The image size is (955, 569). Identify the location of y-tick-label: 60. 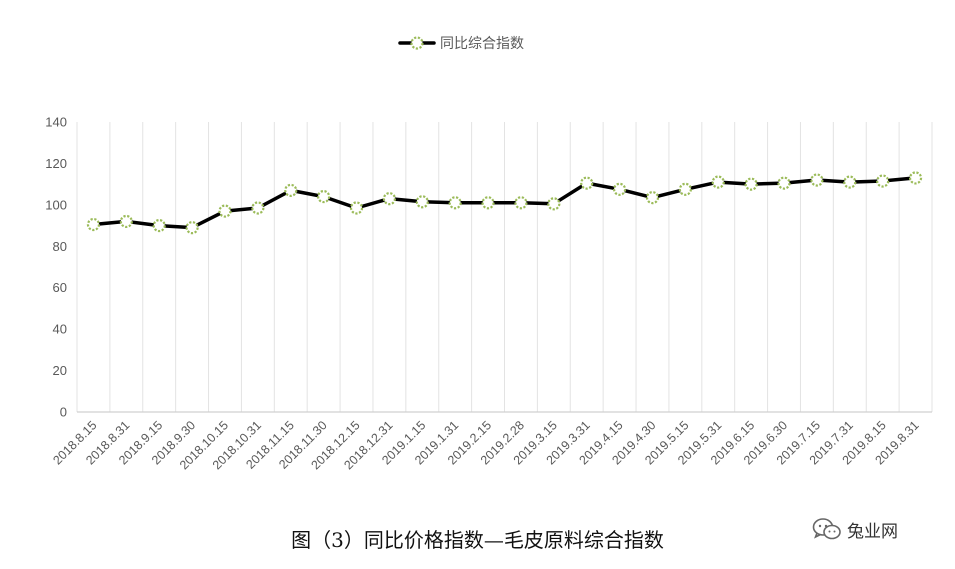
(60, 287).